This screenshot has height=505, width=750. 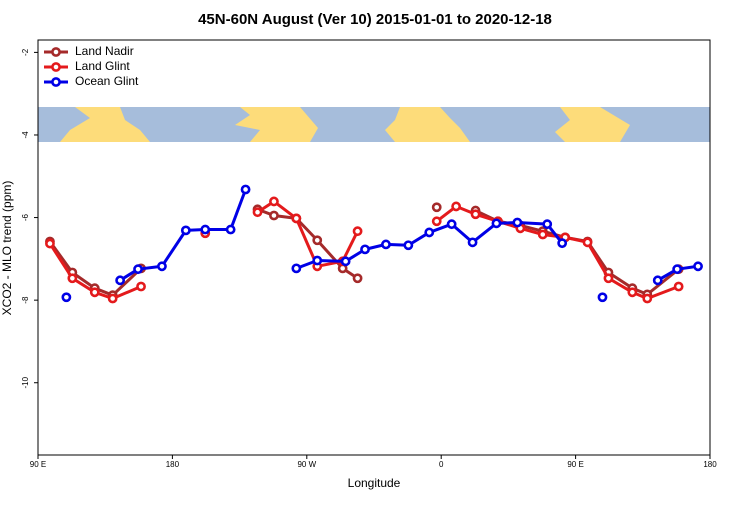 I want to click on legend-label: Land Nadir, so click(x=104, y=51).